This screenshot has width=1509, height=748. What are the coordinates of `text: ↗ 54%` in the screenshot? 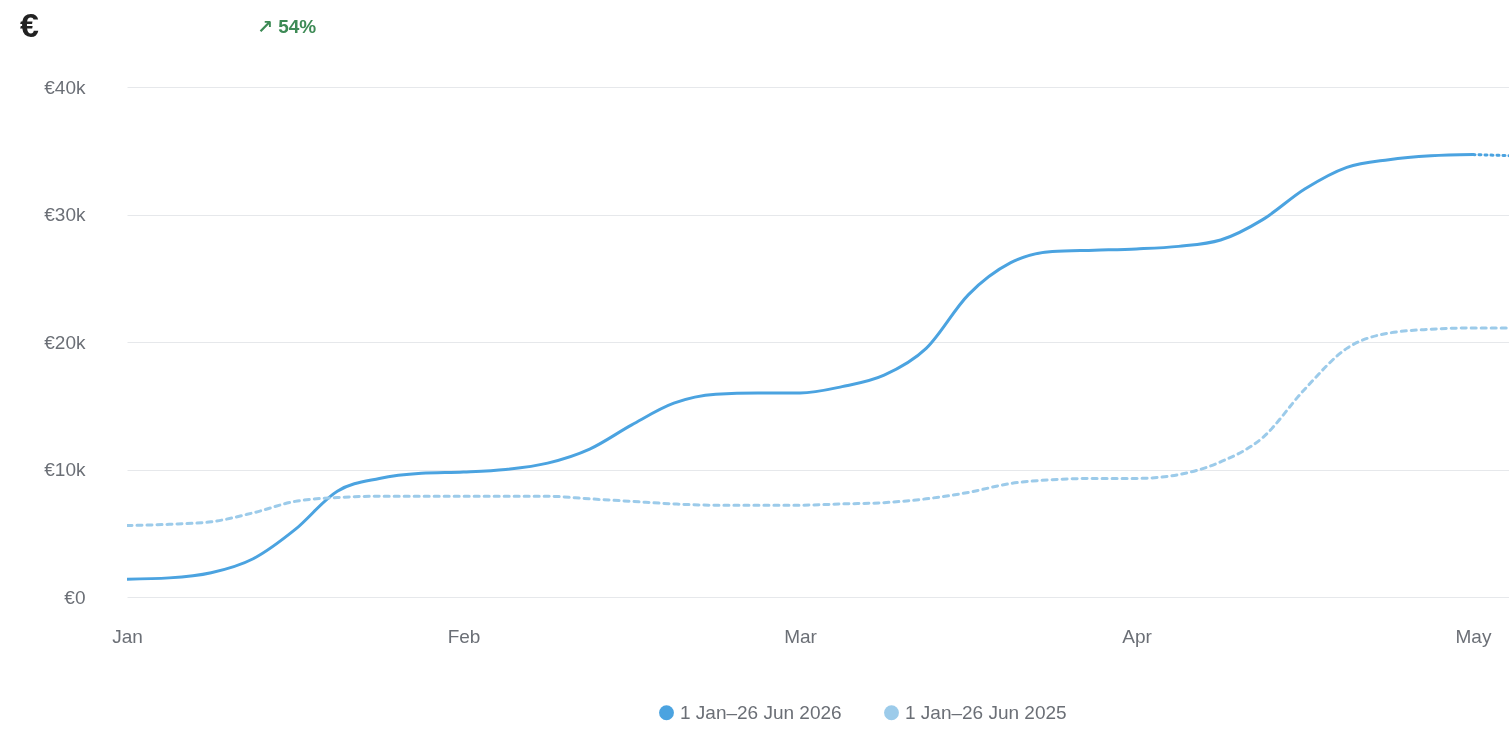 It's located at (287, 26).